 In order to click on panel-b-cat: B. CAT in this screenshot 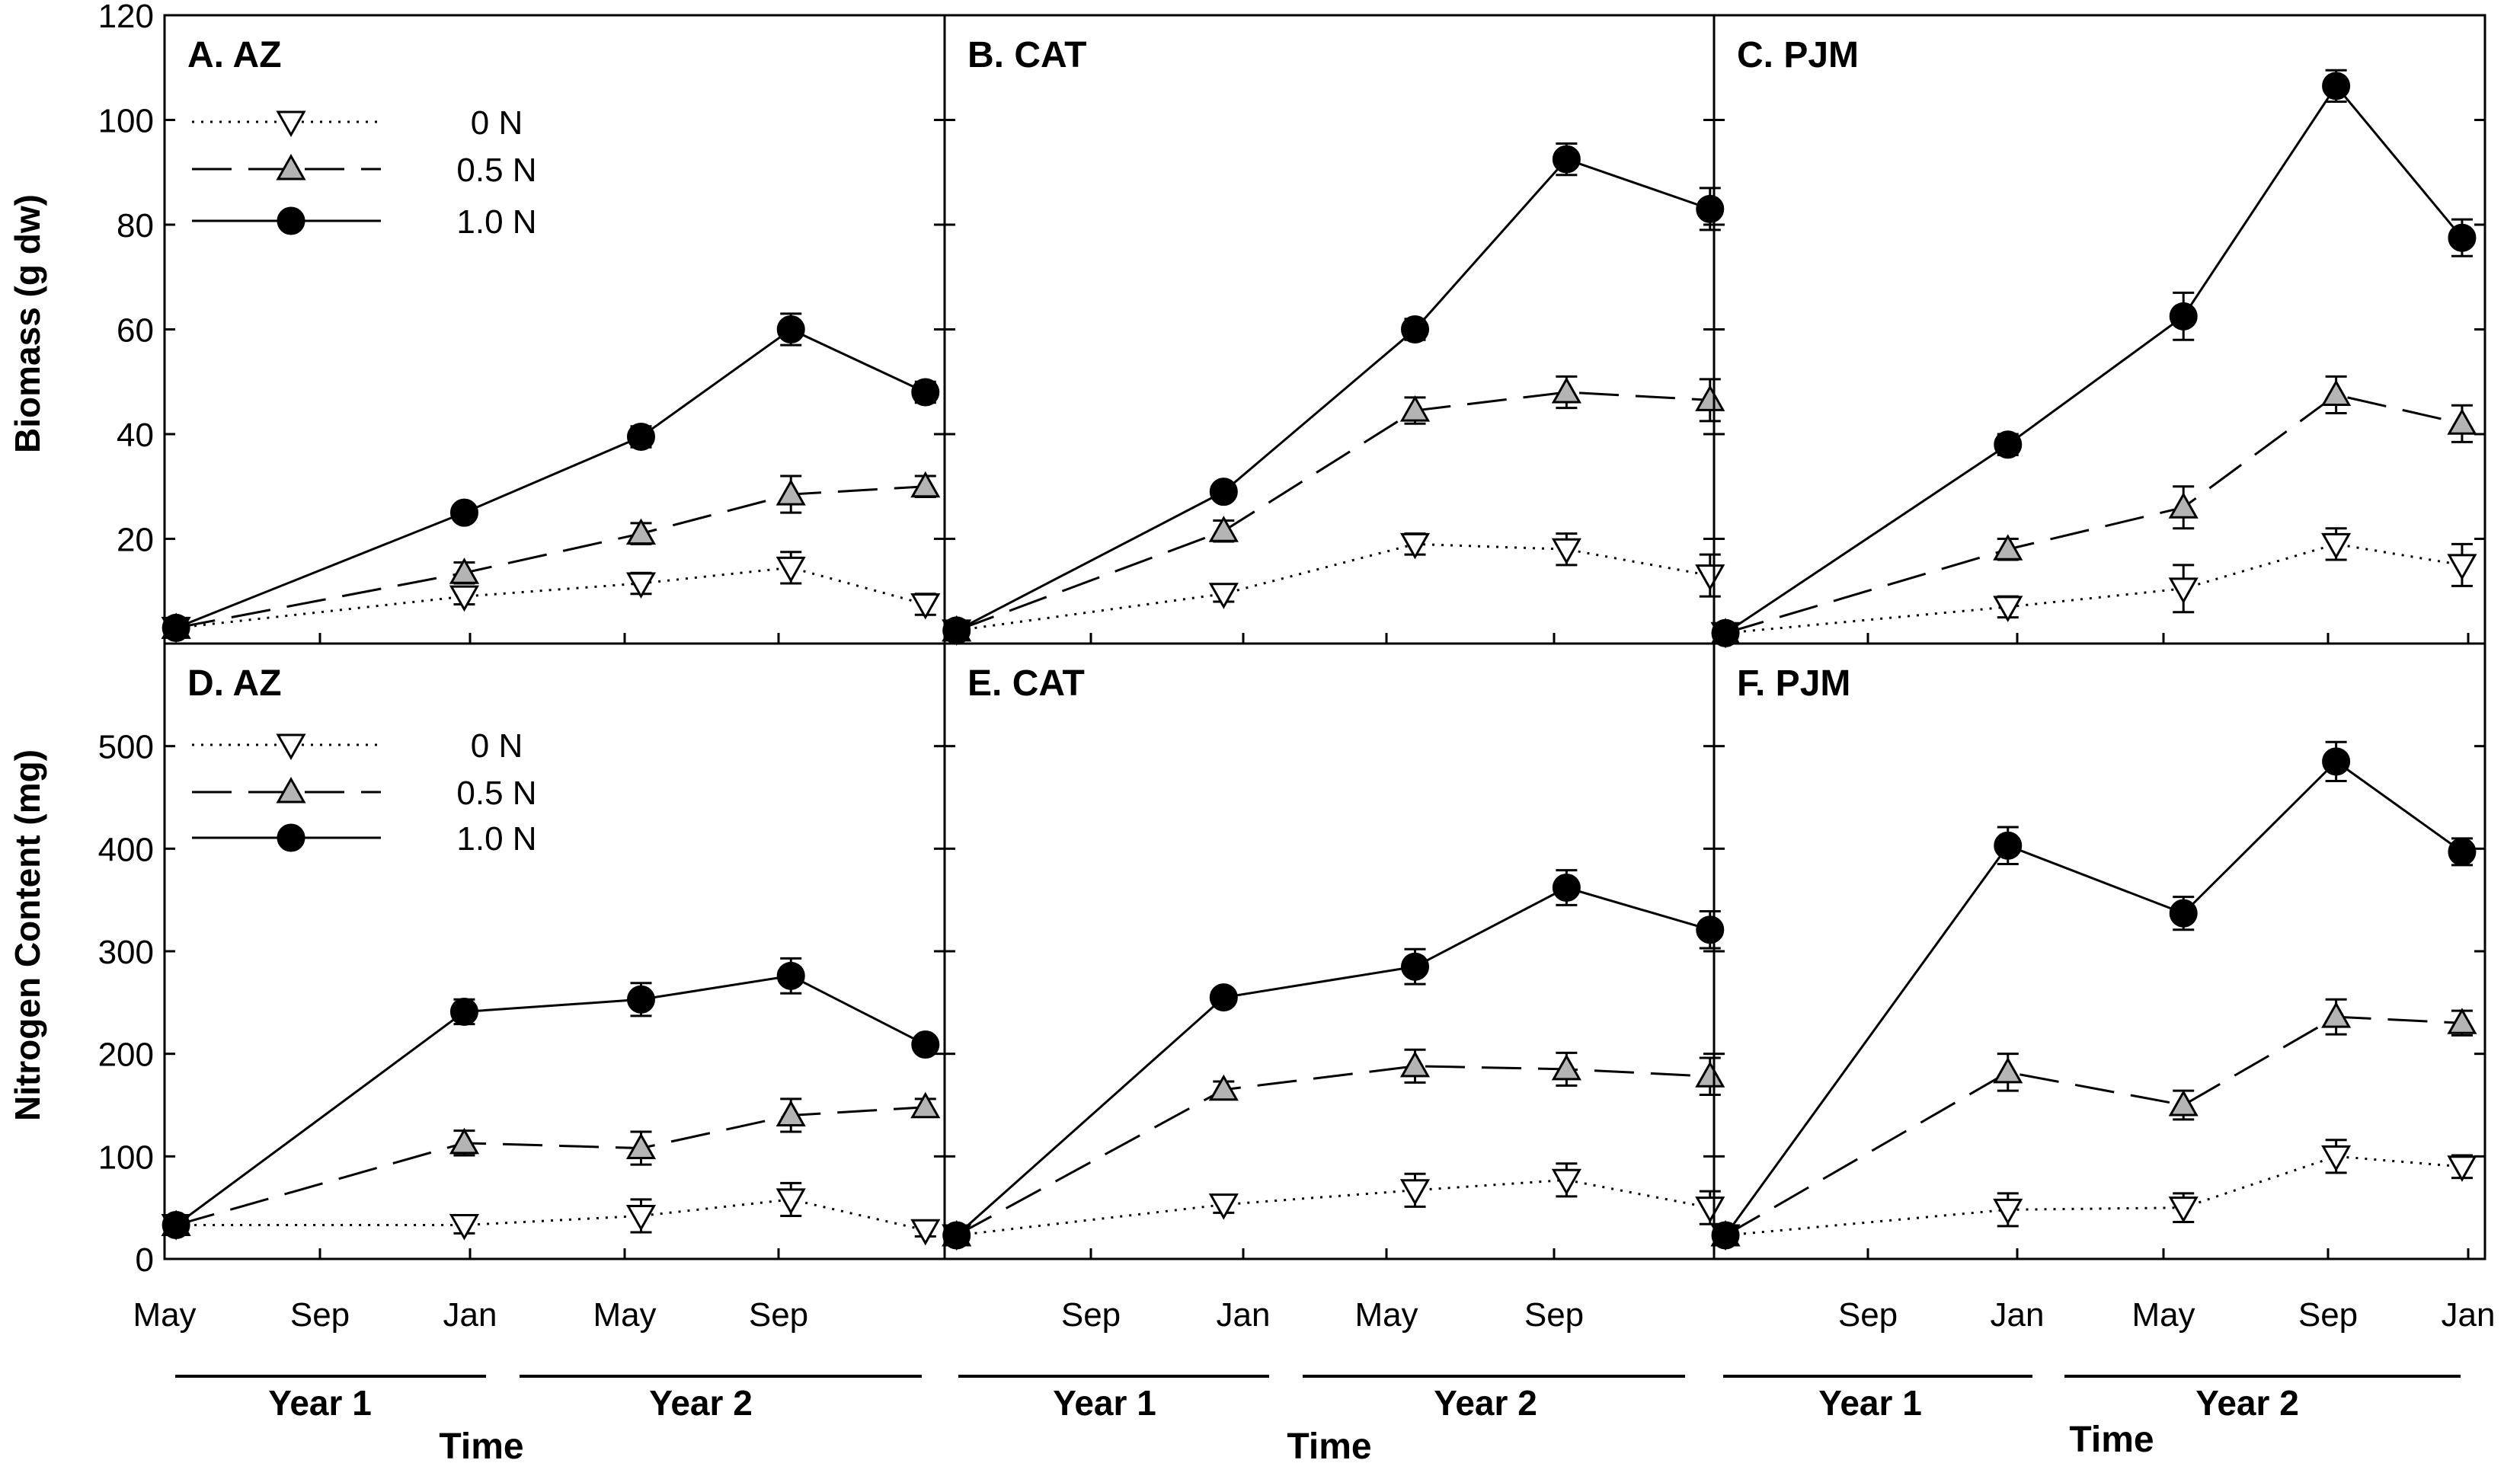, I will do `click(1333, 330)`.